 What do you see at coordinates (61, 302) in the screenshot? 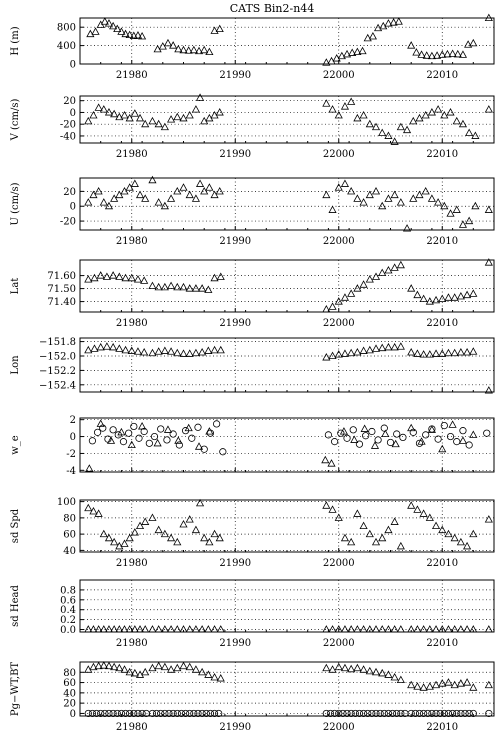
I see `y-tick-label: 71.40` at bounding box center [61, 302].